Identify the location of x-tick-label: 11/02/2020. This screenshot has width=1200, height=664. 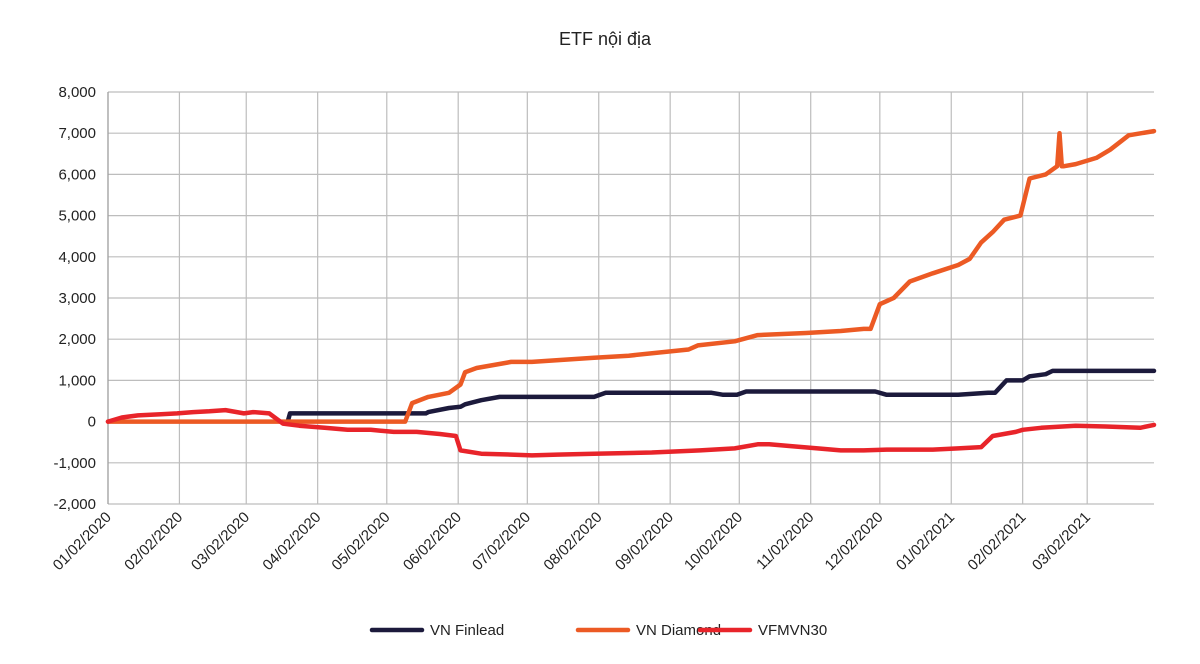
(785, 541).